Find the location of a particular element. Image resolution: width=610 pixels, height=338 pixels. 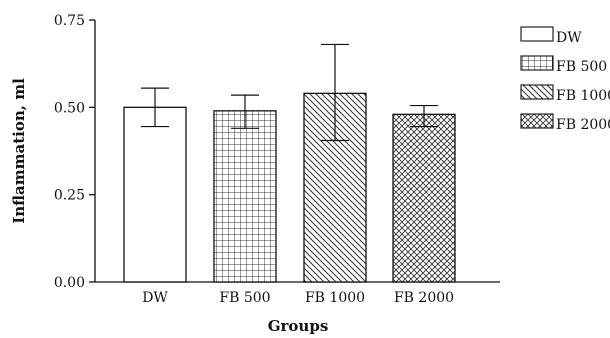

x-tick-label: FB 1000 is located at coordinates (335, 298).